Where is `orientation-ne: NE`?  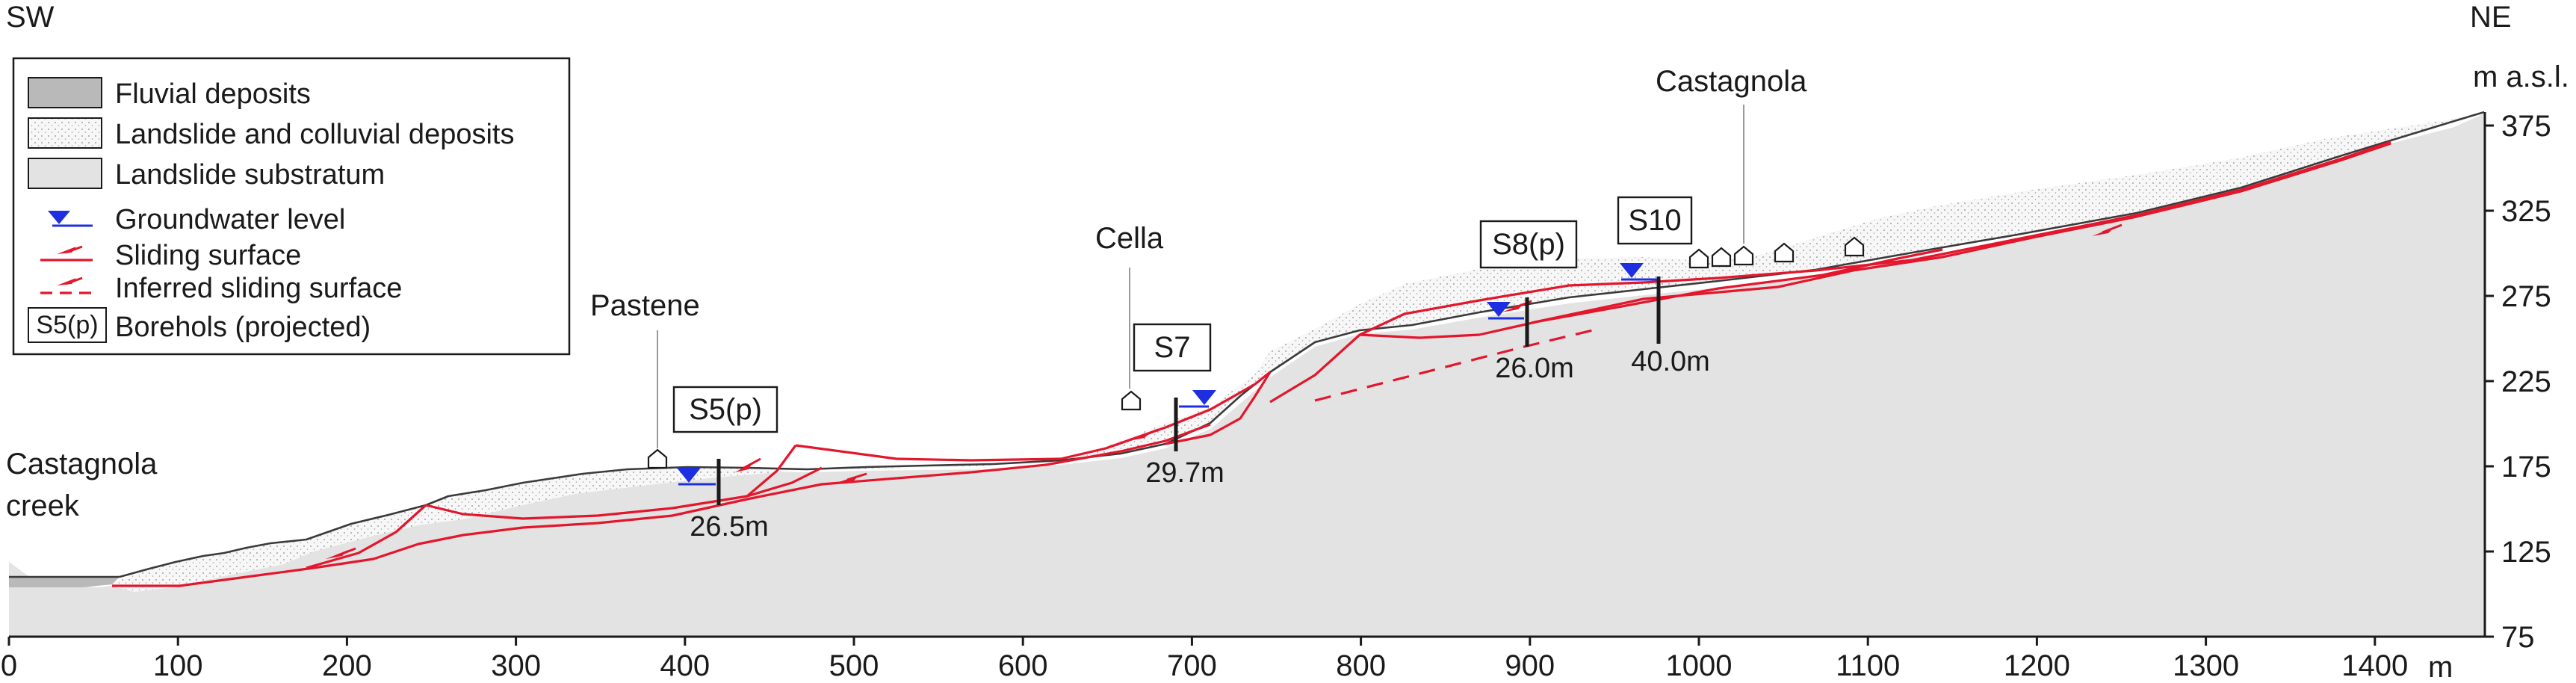 orientation-ne: NE is located at coordinates (2491, 17).